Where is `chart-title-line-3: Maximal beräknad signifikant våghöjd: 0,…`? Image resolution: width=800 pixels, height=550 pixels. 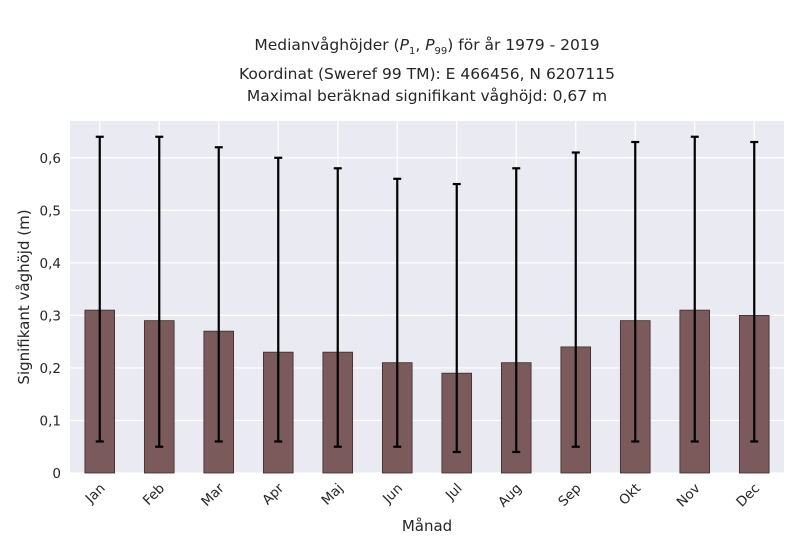
chart-title-line-3: Maximal beräknad signifikant våghöjd: 0,… is located at coordinates (427, 96).